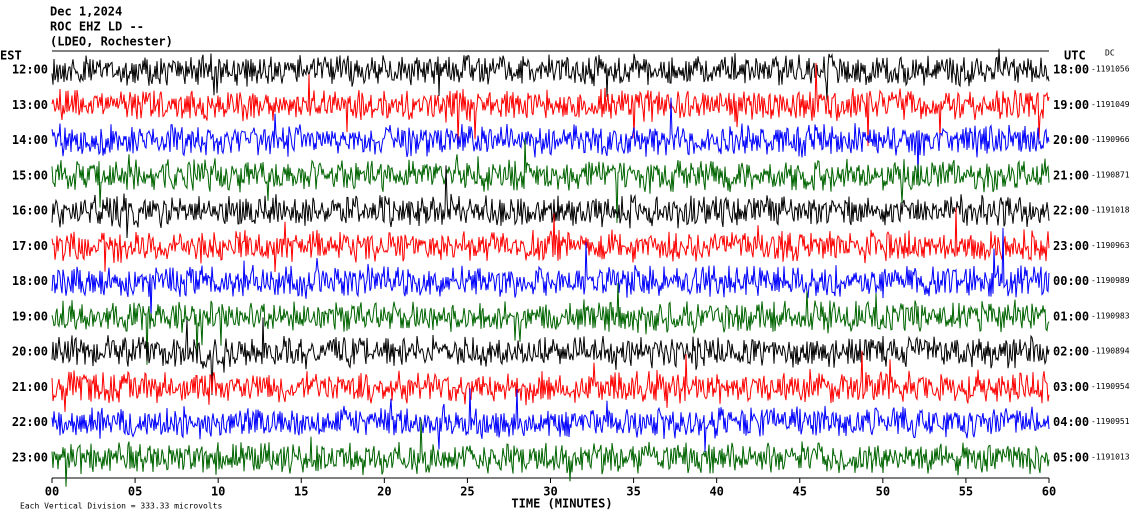 This screenshot has width=1130, height=519. What do you see at coordinates (1110, 280) in the screenshot?
I see `dc-offset: -1190989` at bounding box center [1110, 280].